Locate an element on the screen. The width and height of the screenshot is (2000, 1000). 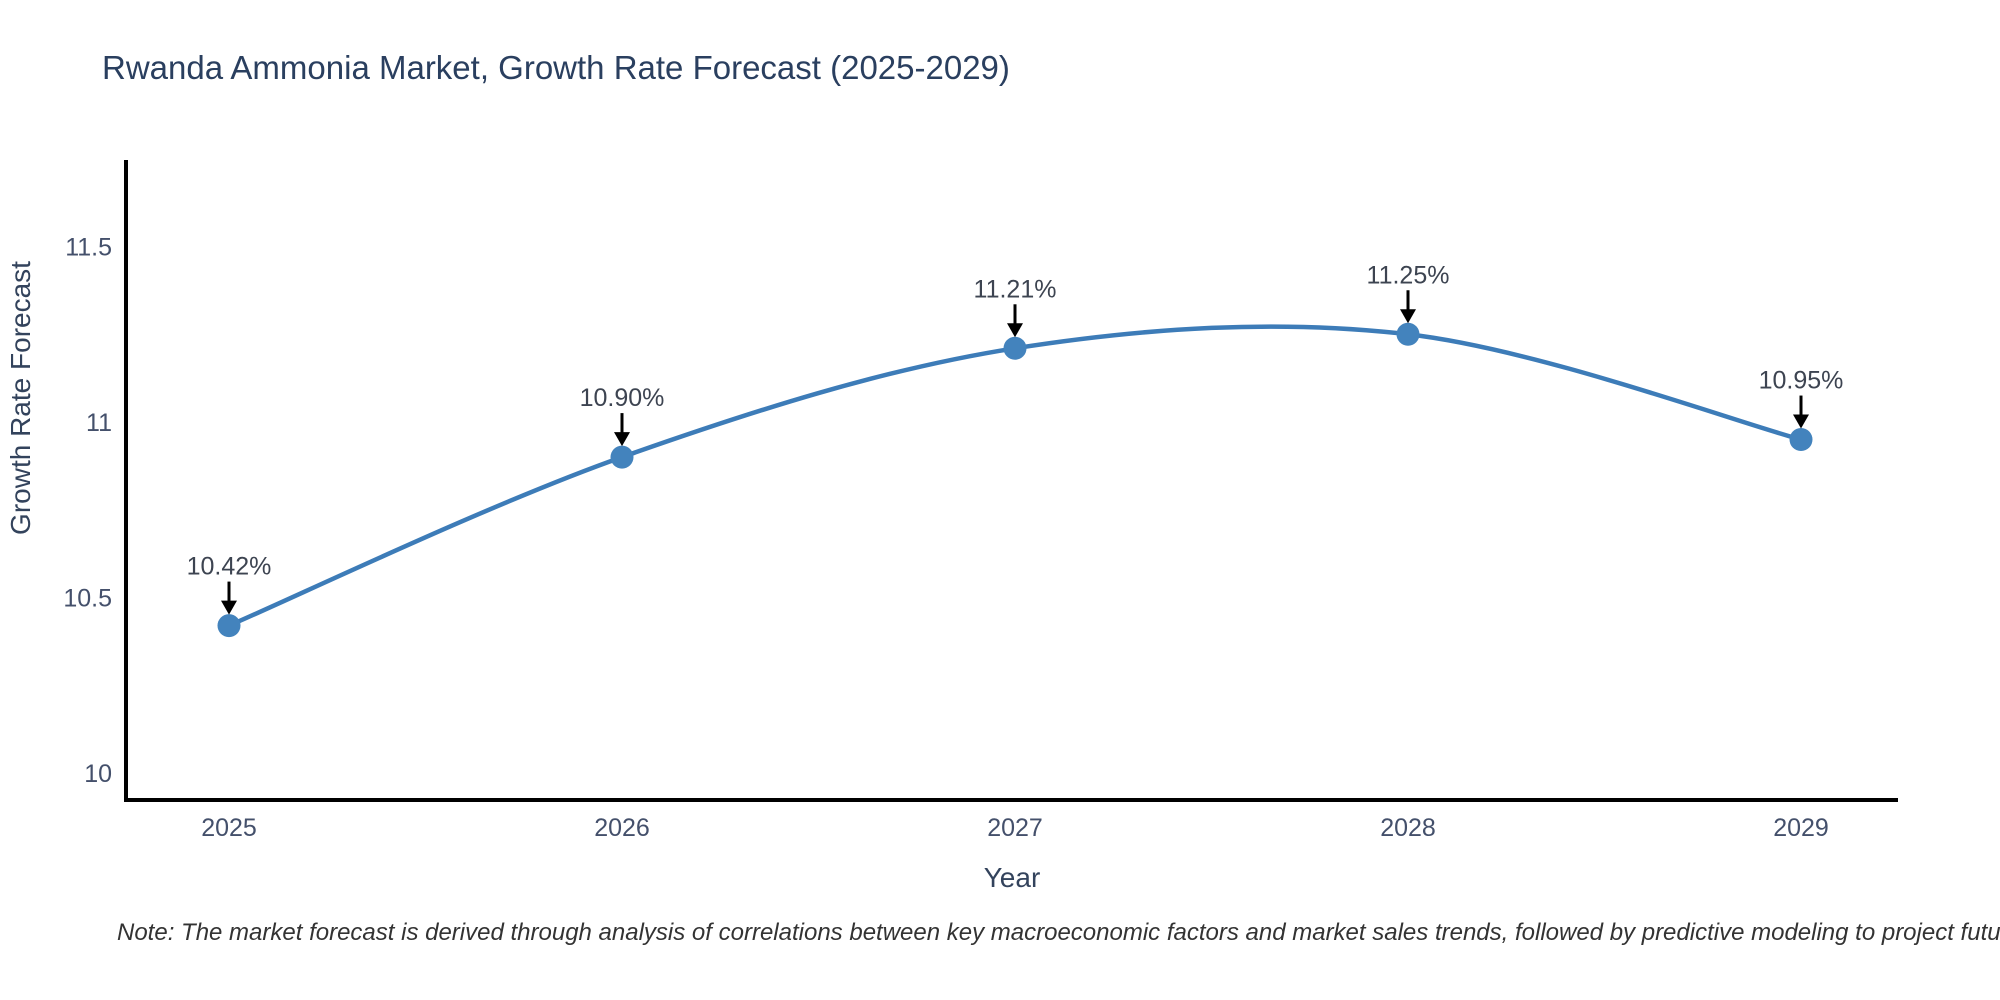
point-annotation: 10.42% is located at coordinates (229, 584).